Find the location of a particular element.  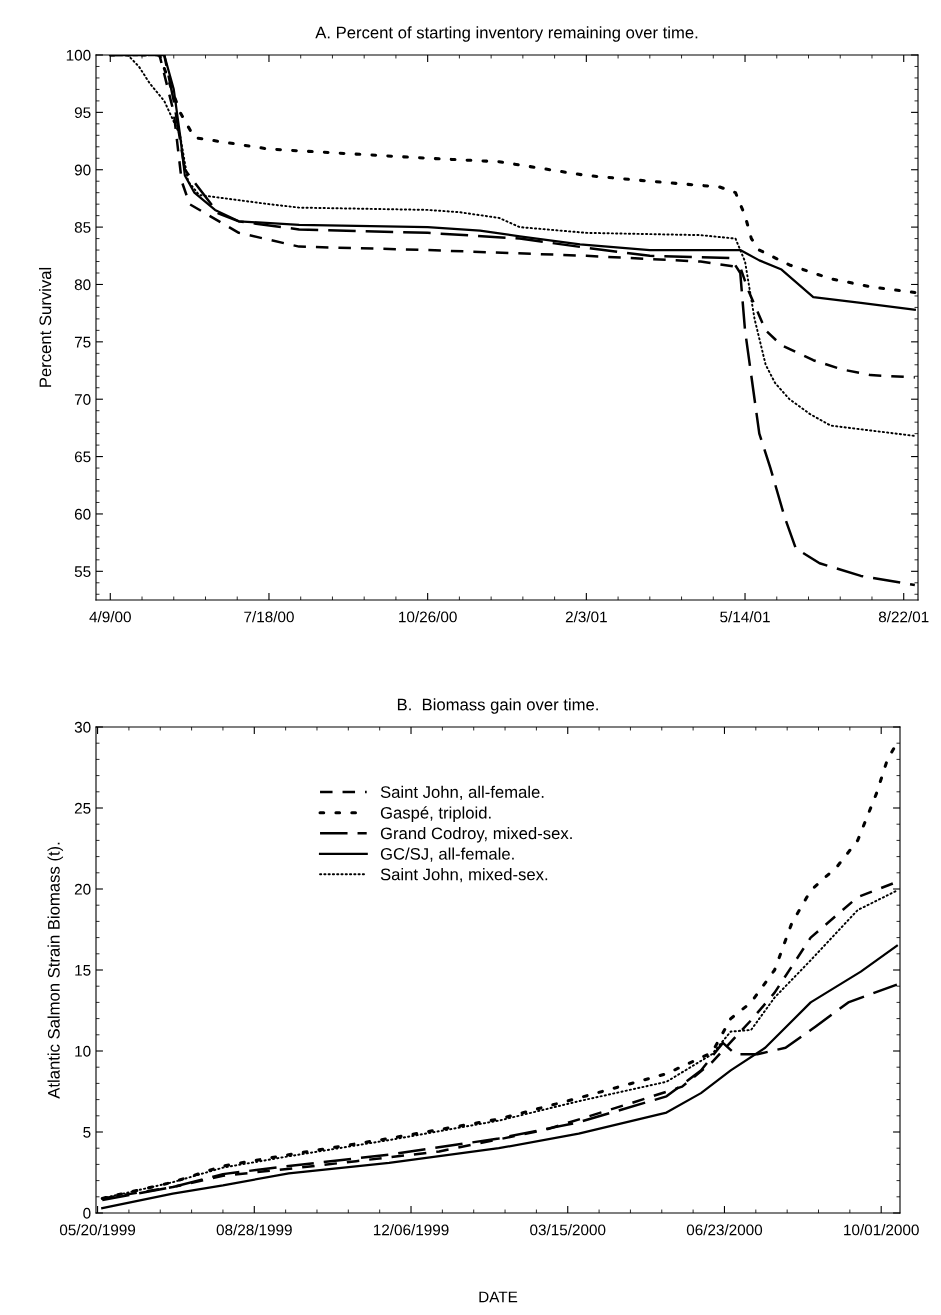

y-tick-label: 0 is located at coordinates (87, 1213).